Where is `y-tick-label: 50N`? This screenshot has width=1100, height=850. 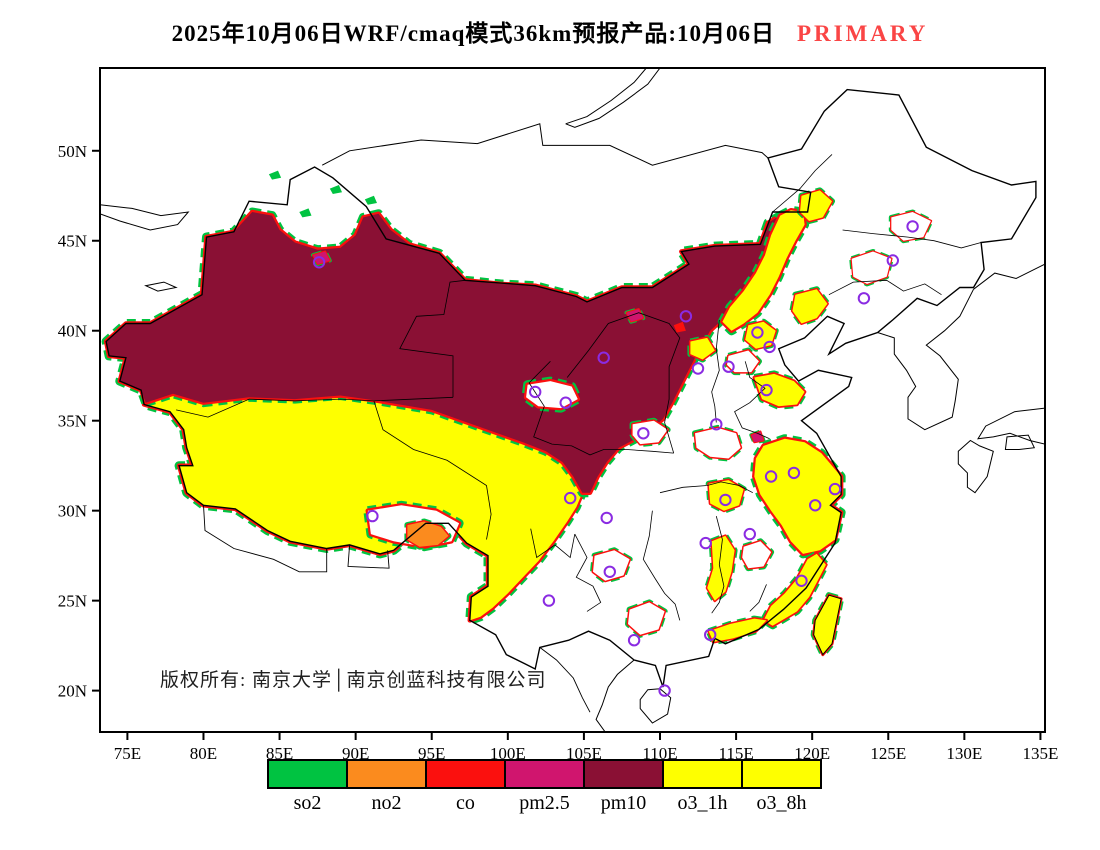 y-tick-label: 50N is located at coordinates (72, 151).